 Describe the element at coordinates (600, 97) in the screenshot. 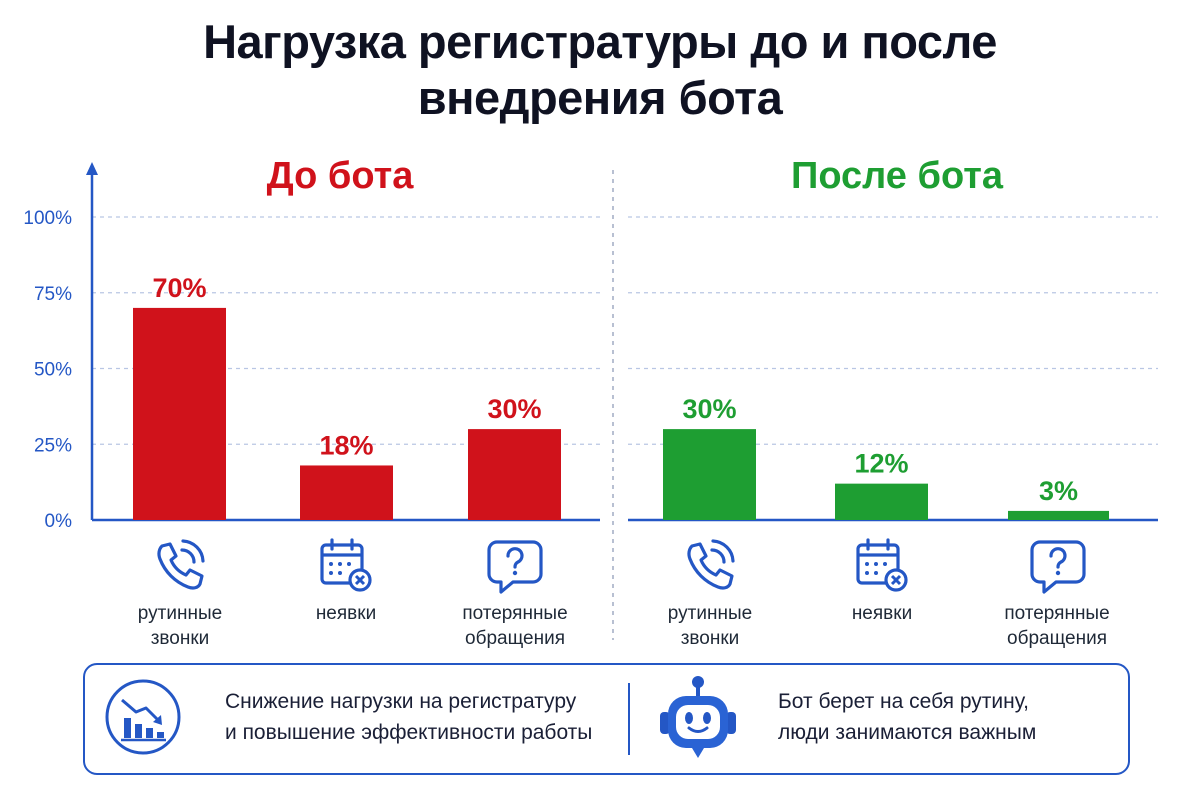

I see `title-line-2: внедрения бота` at that location.